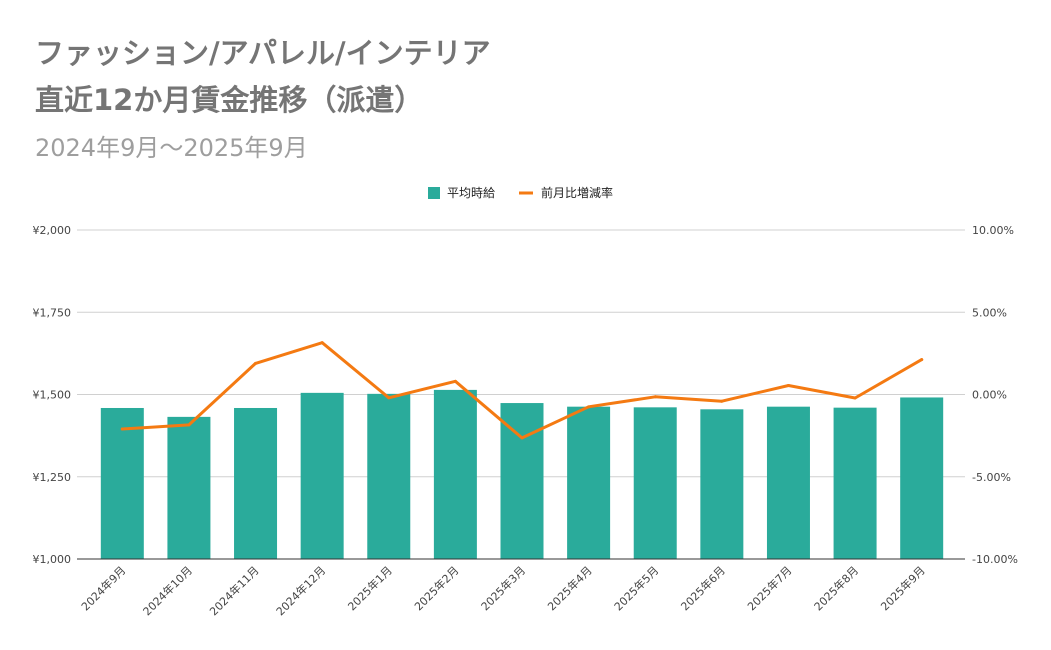 Image resolution: width=1051 pixels, height=650 pixels. What do you see at coordinates (52, 230) in the screenshot?
I see `y-left-tick-label: ¥2,000` at bounding box center [52, 230].